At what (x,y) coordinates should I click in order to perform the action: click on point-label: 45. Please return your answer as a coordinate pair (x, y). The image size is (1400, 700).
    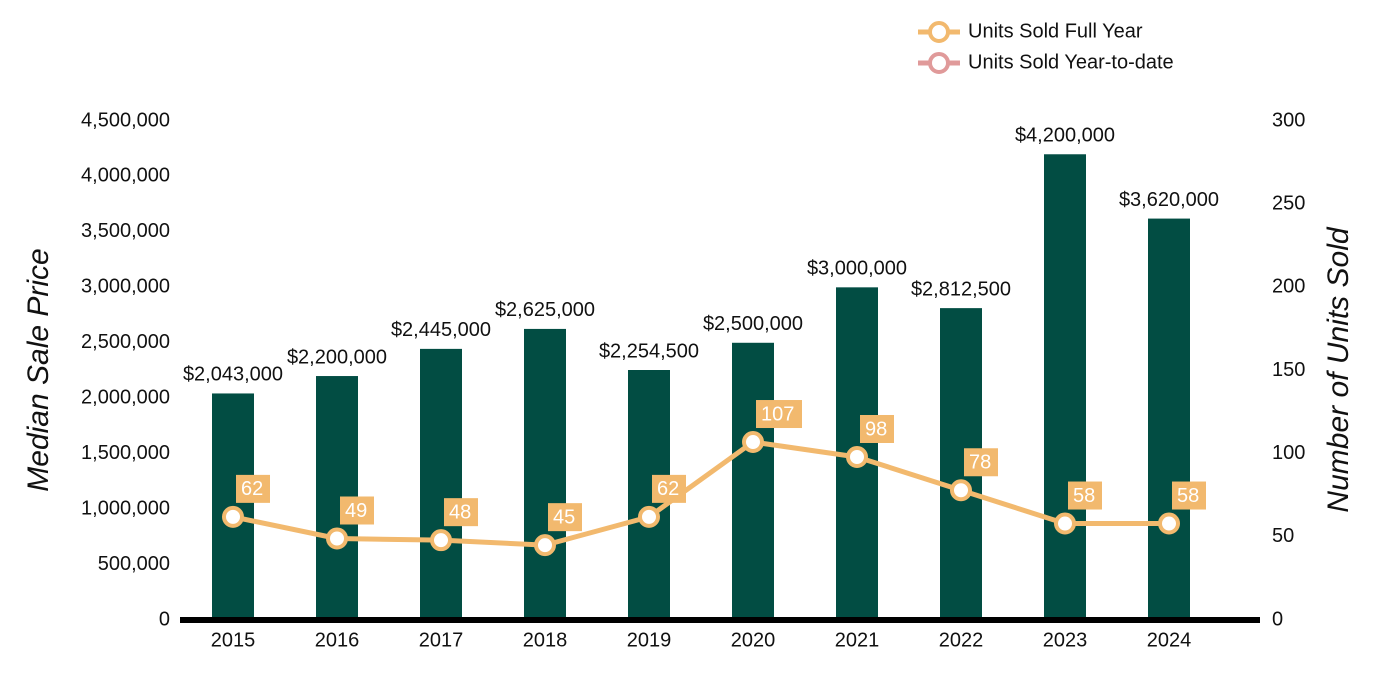
    Looking at the image, I should click on (564, 517).